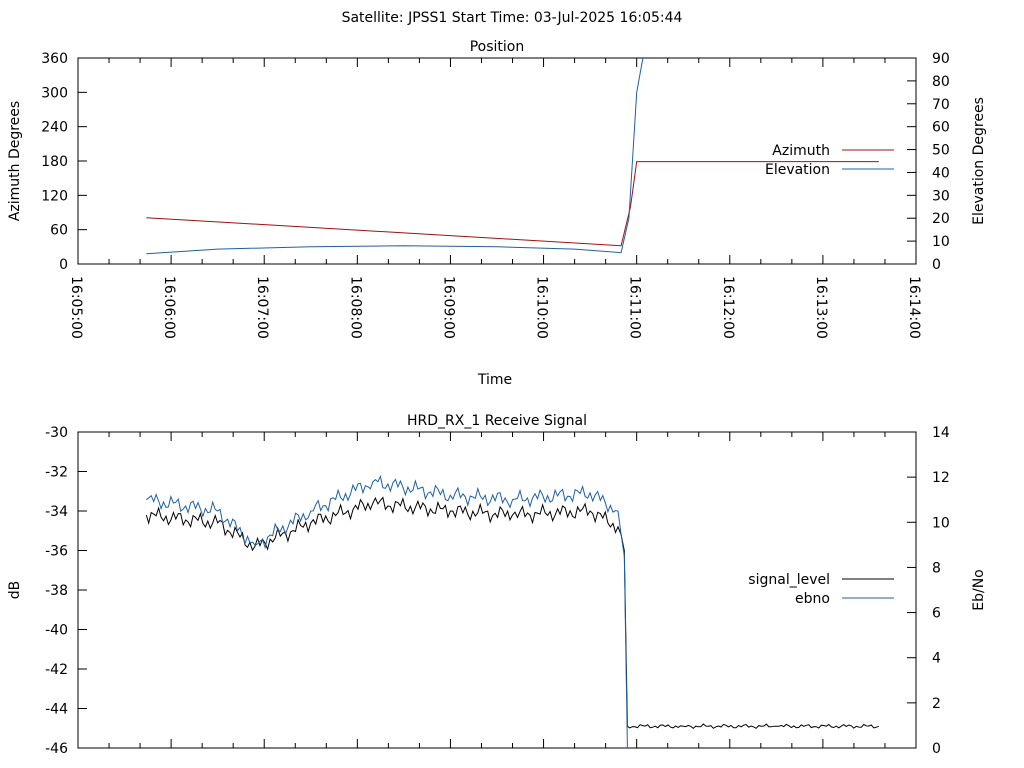 This screenshot has height=768, width=1024. What do you see at coordinates (979, 590) in the screenshot?
I see `signal-y2-axis-label: Eb/No` at bounding box center [979, 590].